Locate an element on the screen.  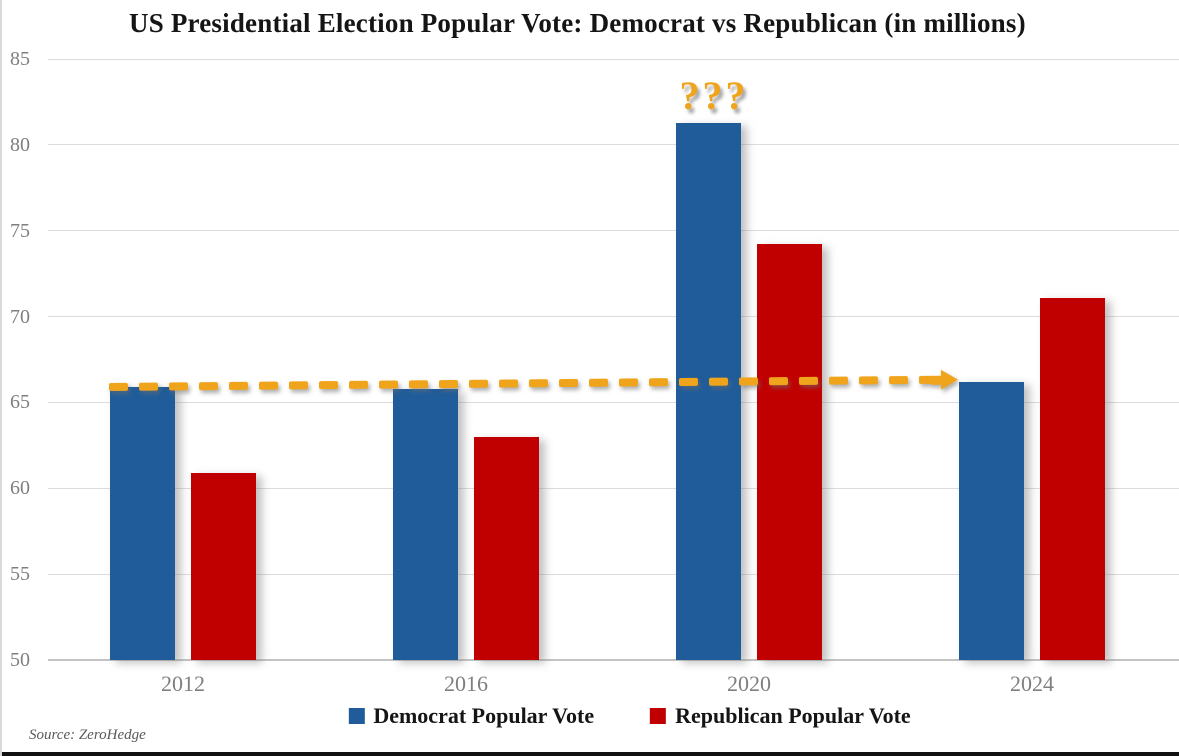
republican-bar-2020 is located at coordinates (789, 452).